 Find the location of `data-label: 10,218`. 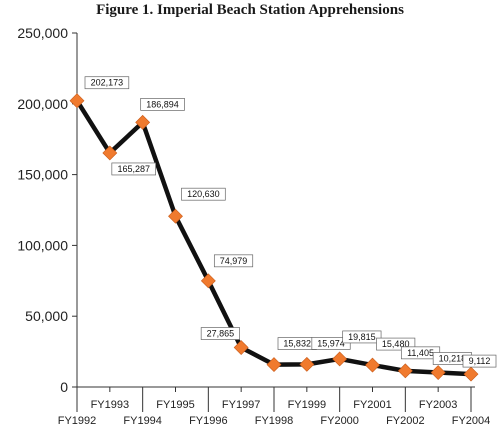

data-label: 10,218 is located at coordinates (453, 359).